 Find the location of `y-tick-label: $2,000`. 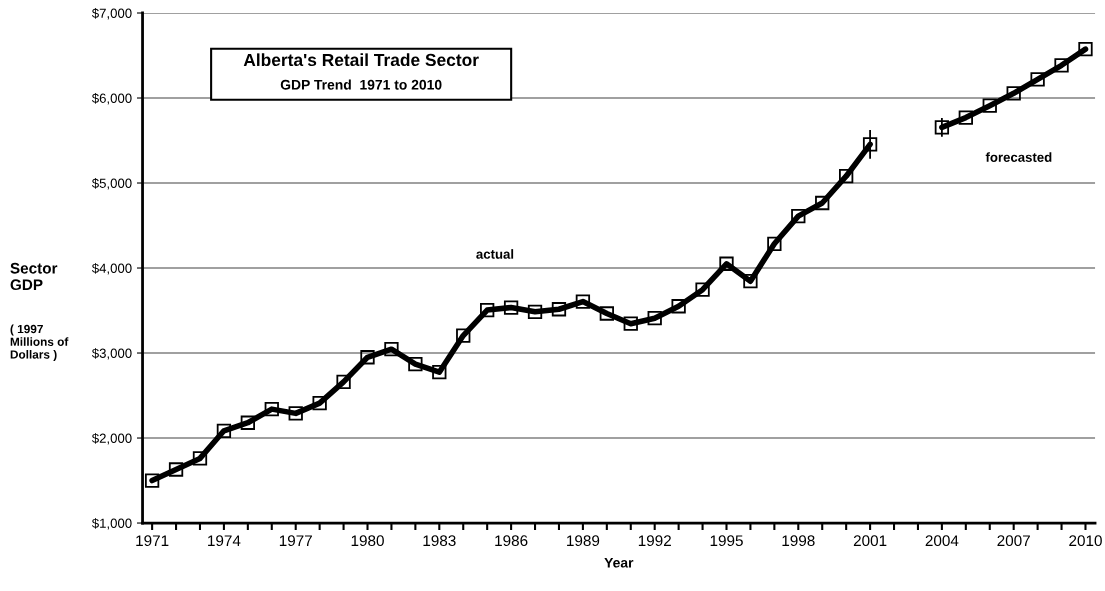

y-tick-label: $2,000 is located at coordinates (111, 439).